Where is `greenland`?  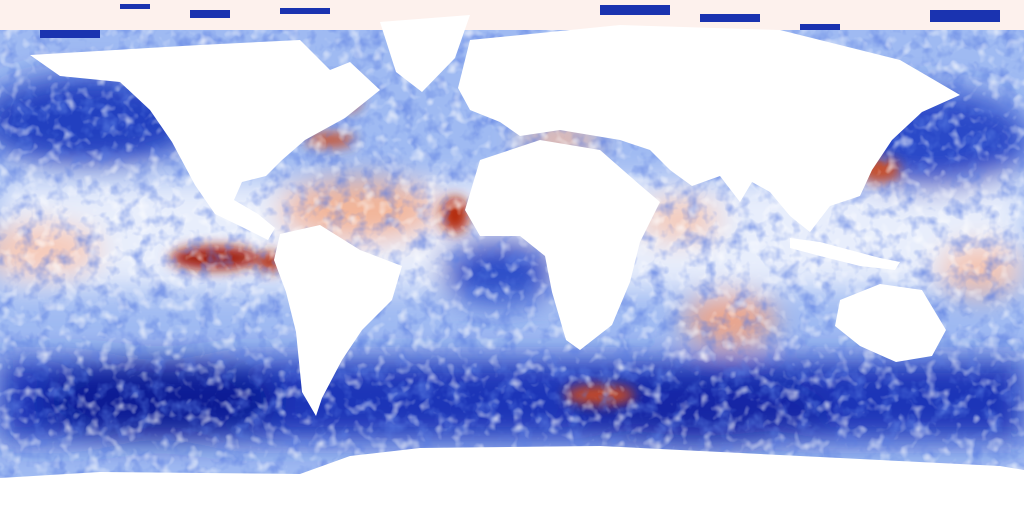 greenland is located at coordinates (425, 53).